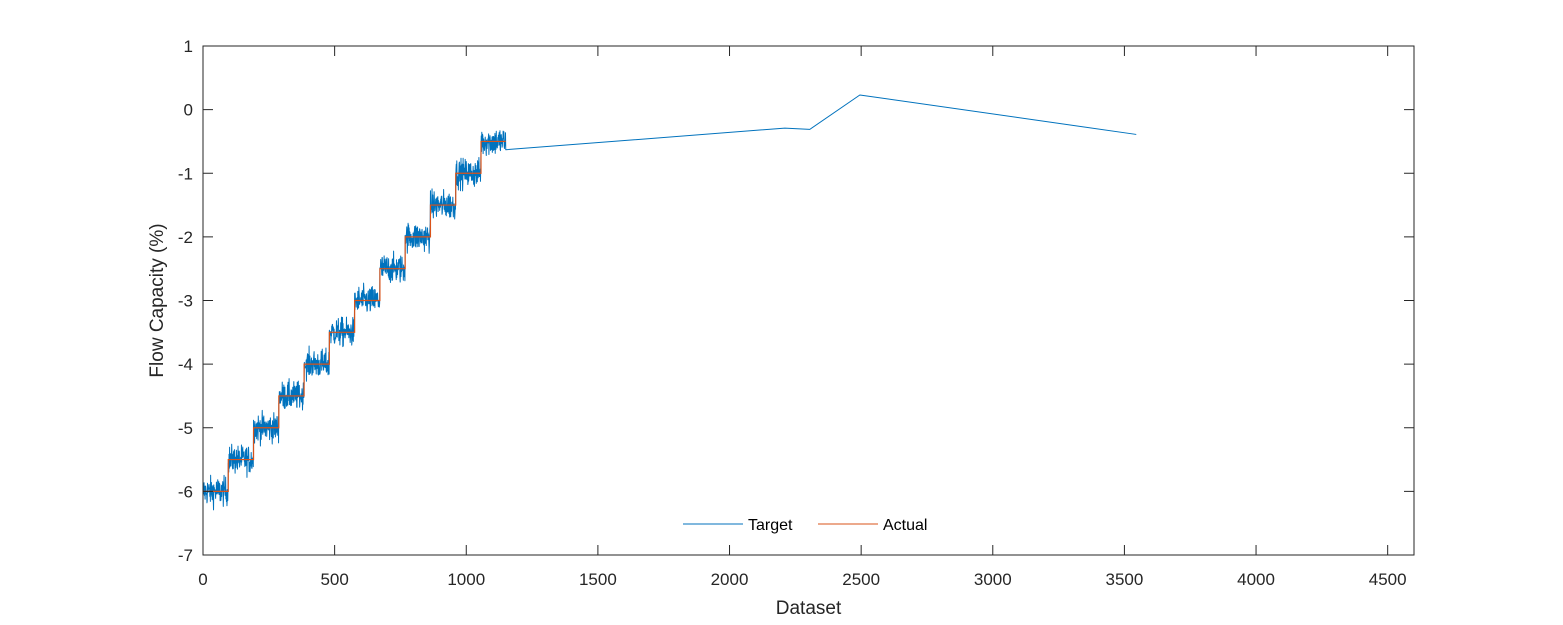 The image size is (1563, 625). What do you see at coordinates (354, 316) in the screenshot?
I see `series-line-actual` at bounding box center [354, 316].